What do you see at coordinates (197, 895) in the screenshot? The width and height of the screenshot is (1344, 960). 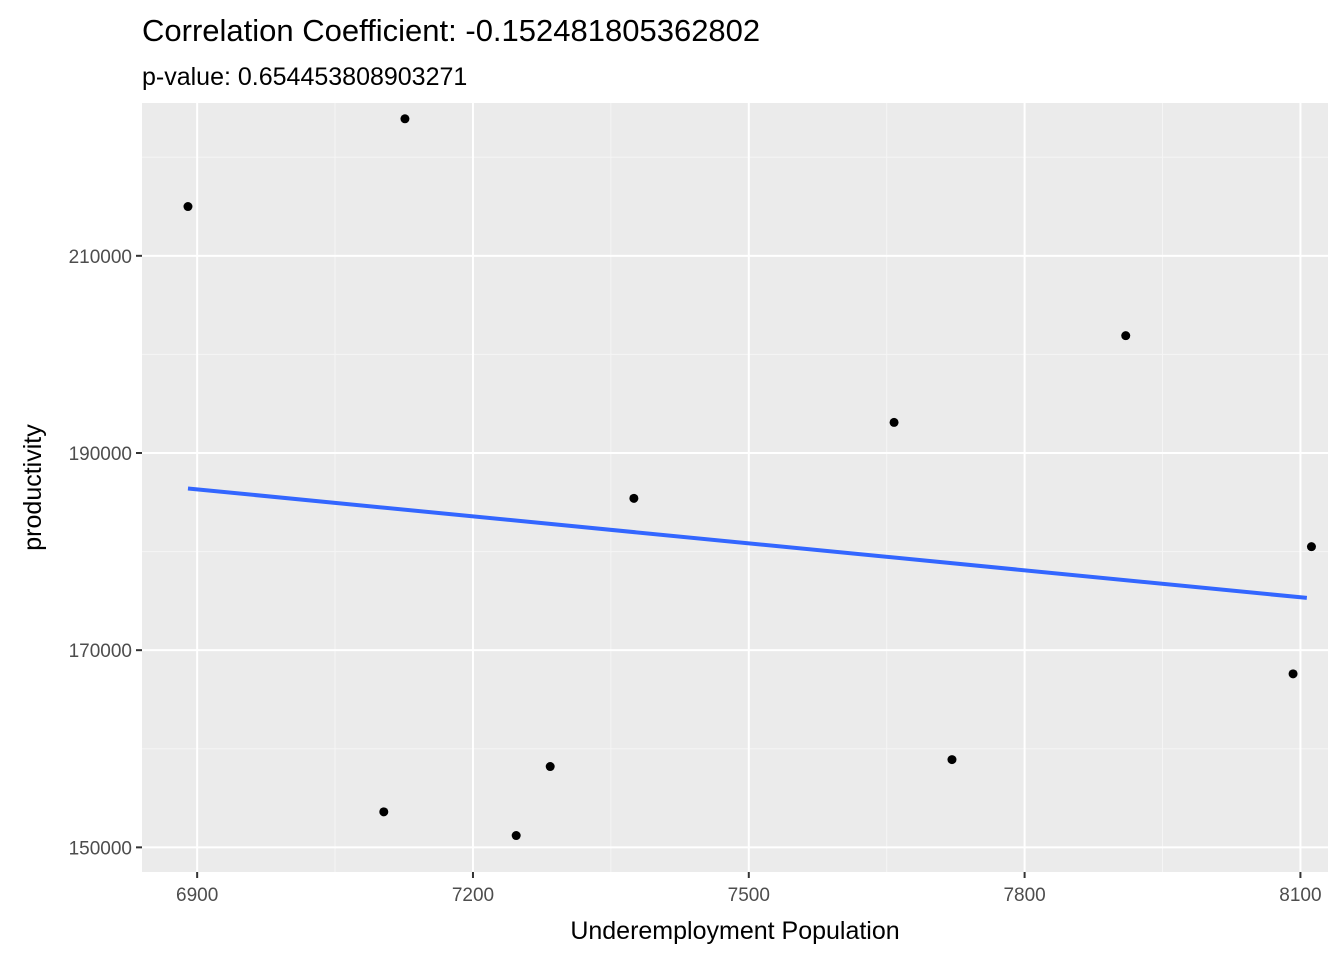 I see `x-tick-label: 6900` at bounding box center [197, 895].